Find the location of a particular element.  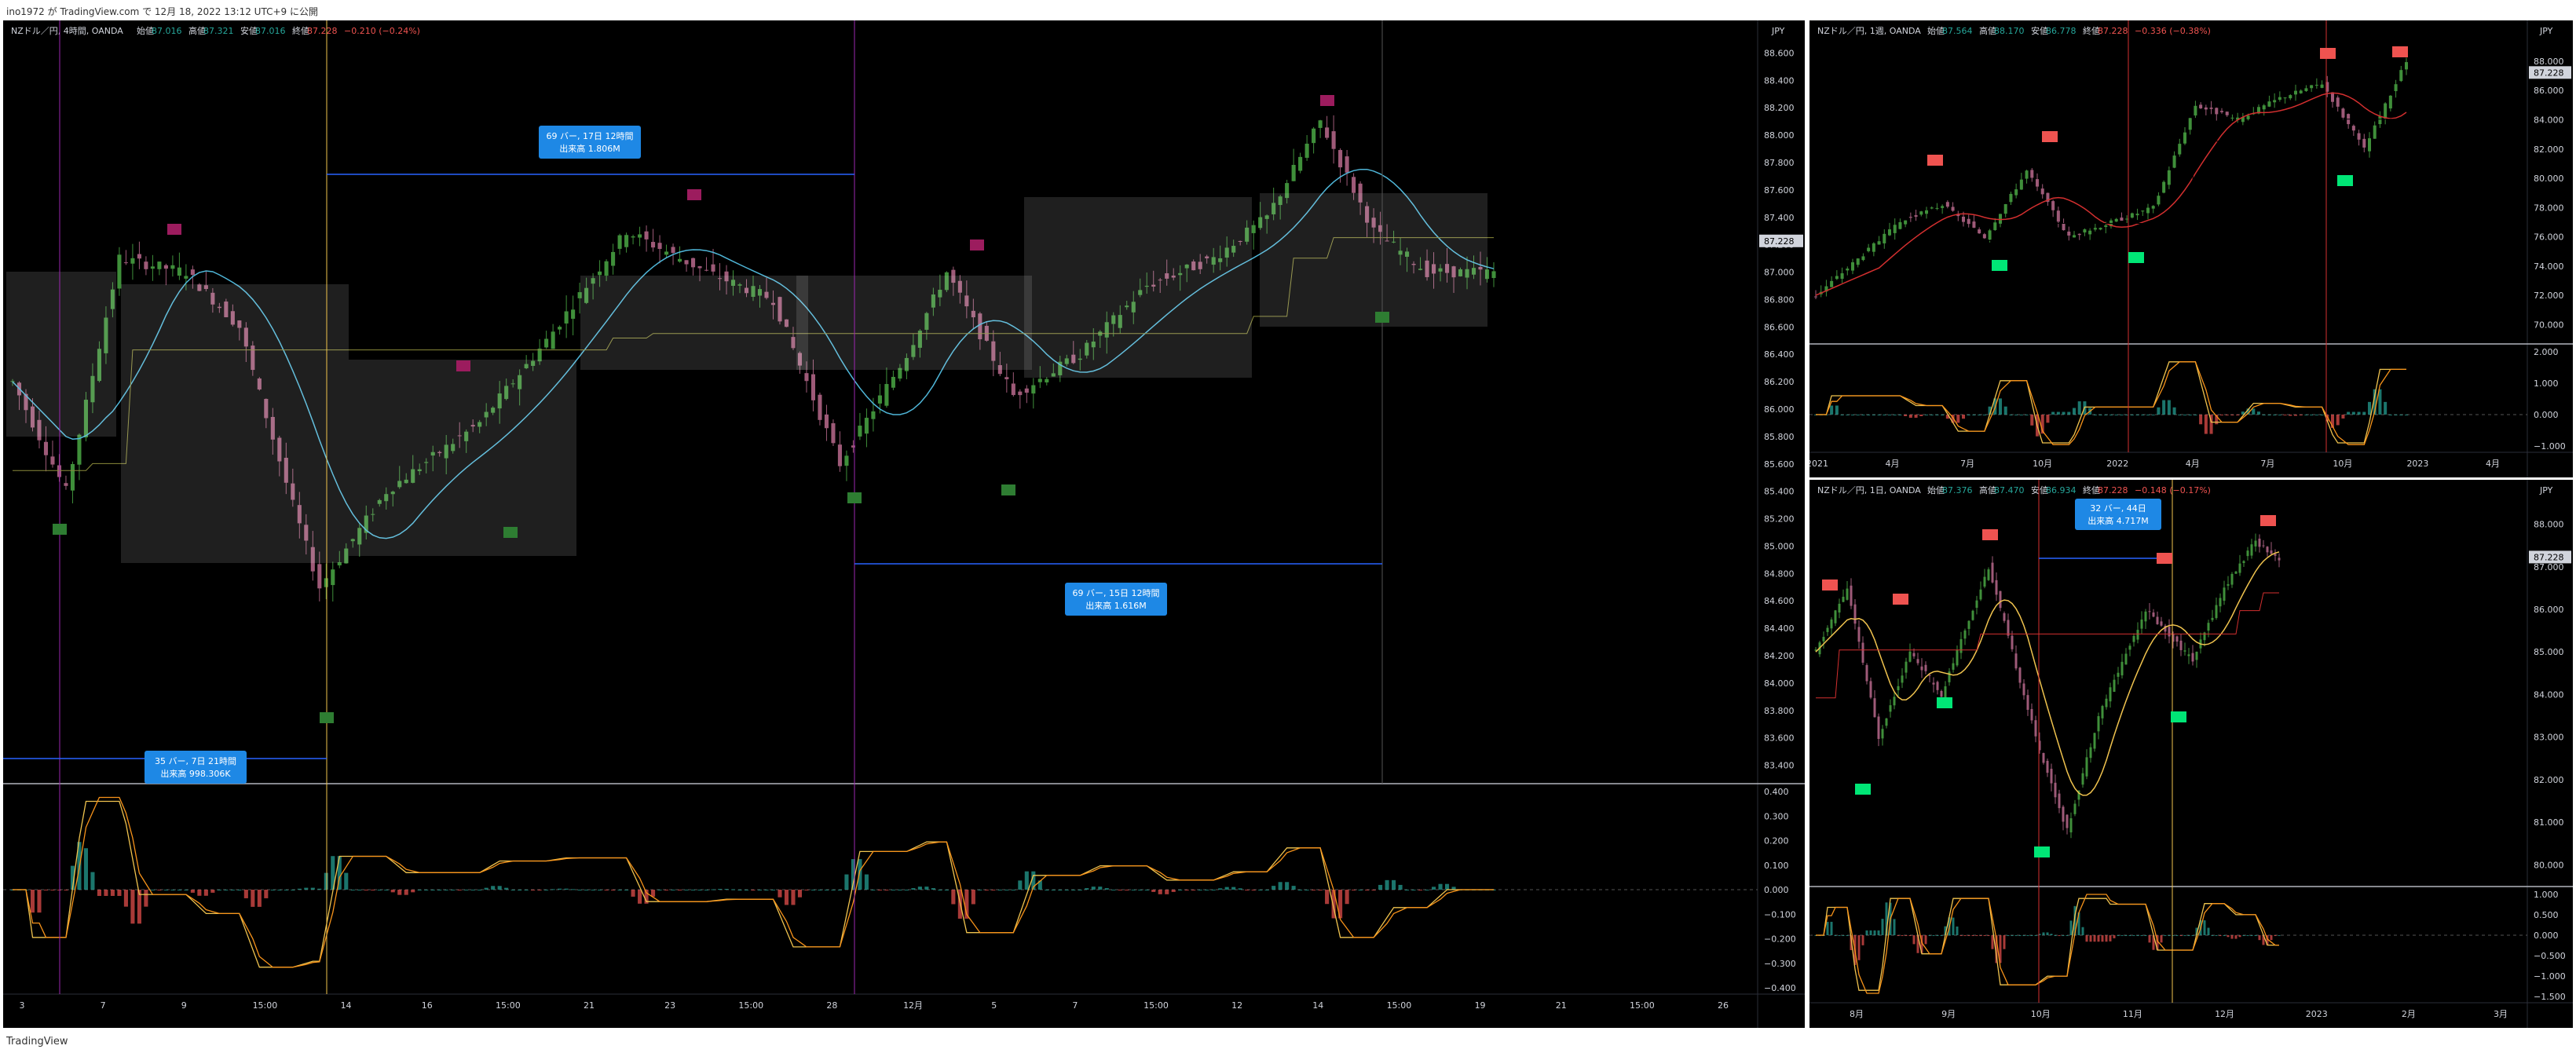

measure-label-line2: 出来高 1.616M is located at coordinates (1115, 605).